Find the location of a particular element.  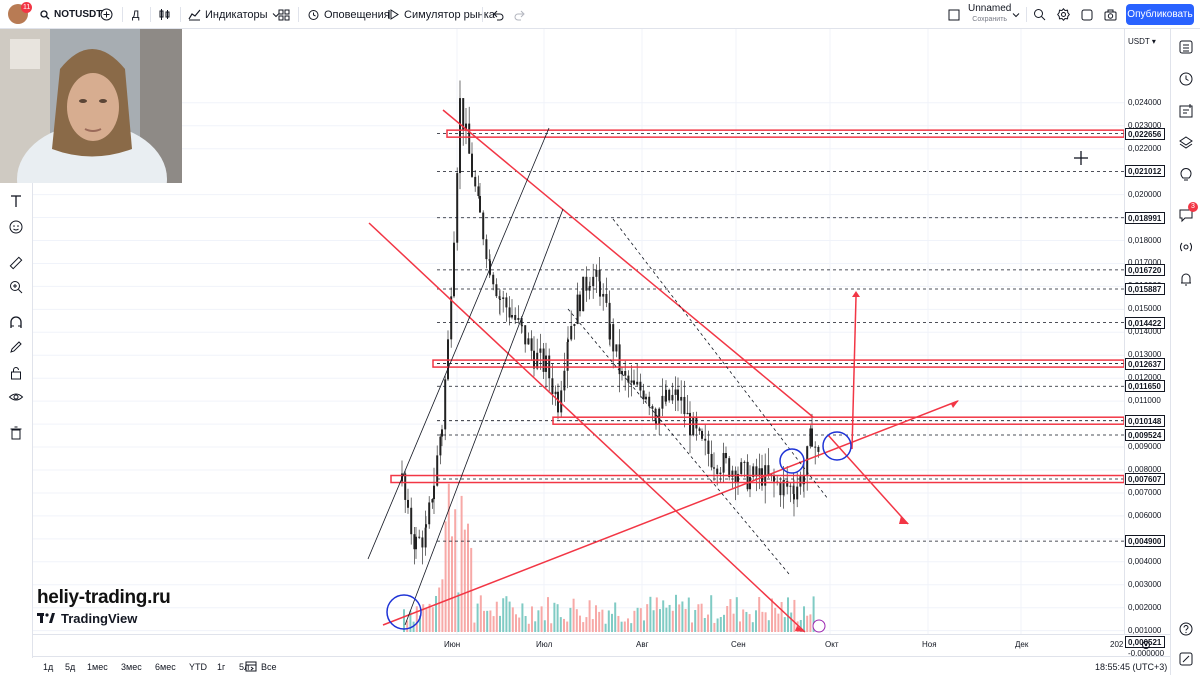

layout-name-button: Unnamed Сохранить is located at coordinates (989, 14).